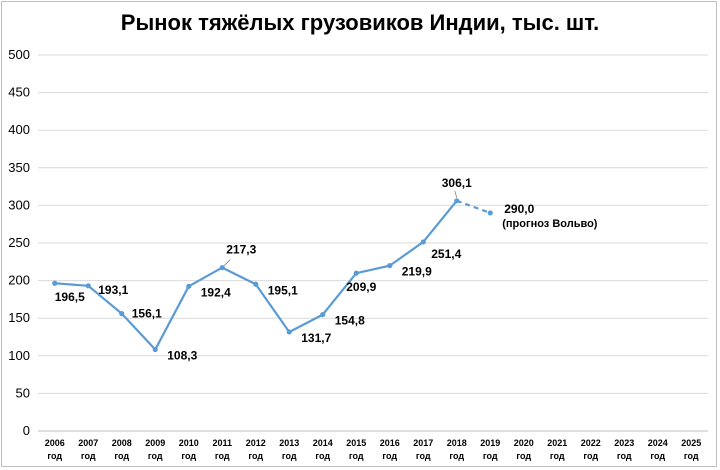  Describe the element at coordinates (241, 250) in the screenshot. I see `data-label: 217,3` at that location.